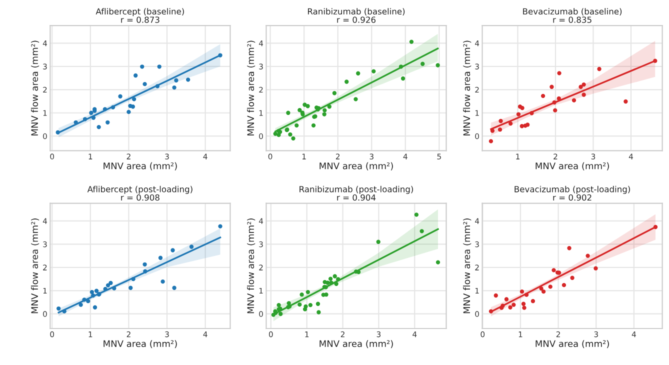  Describe the element at coordinates (572, 197) in the screenshot. I see `chart-subtitle: r = 0.902` at that location.